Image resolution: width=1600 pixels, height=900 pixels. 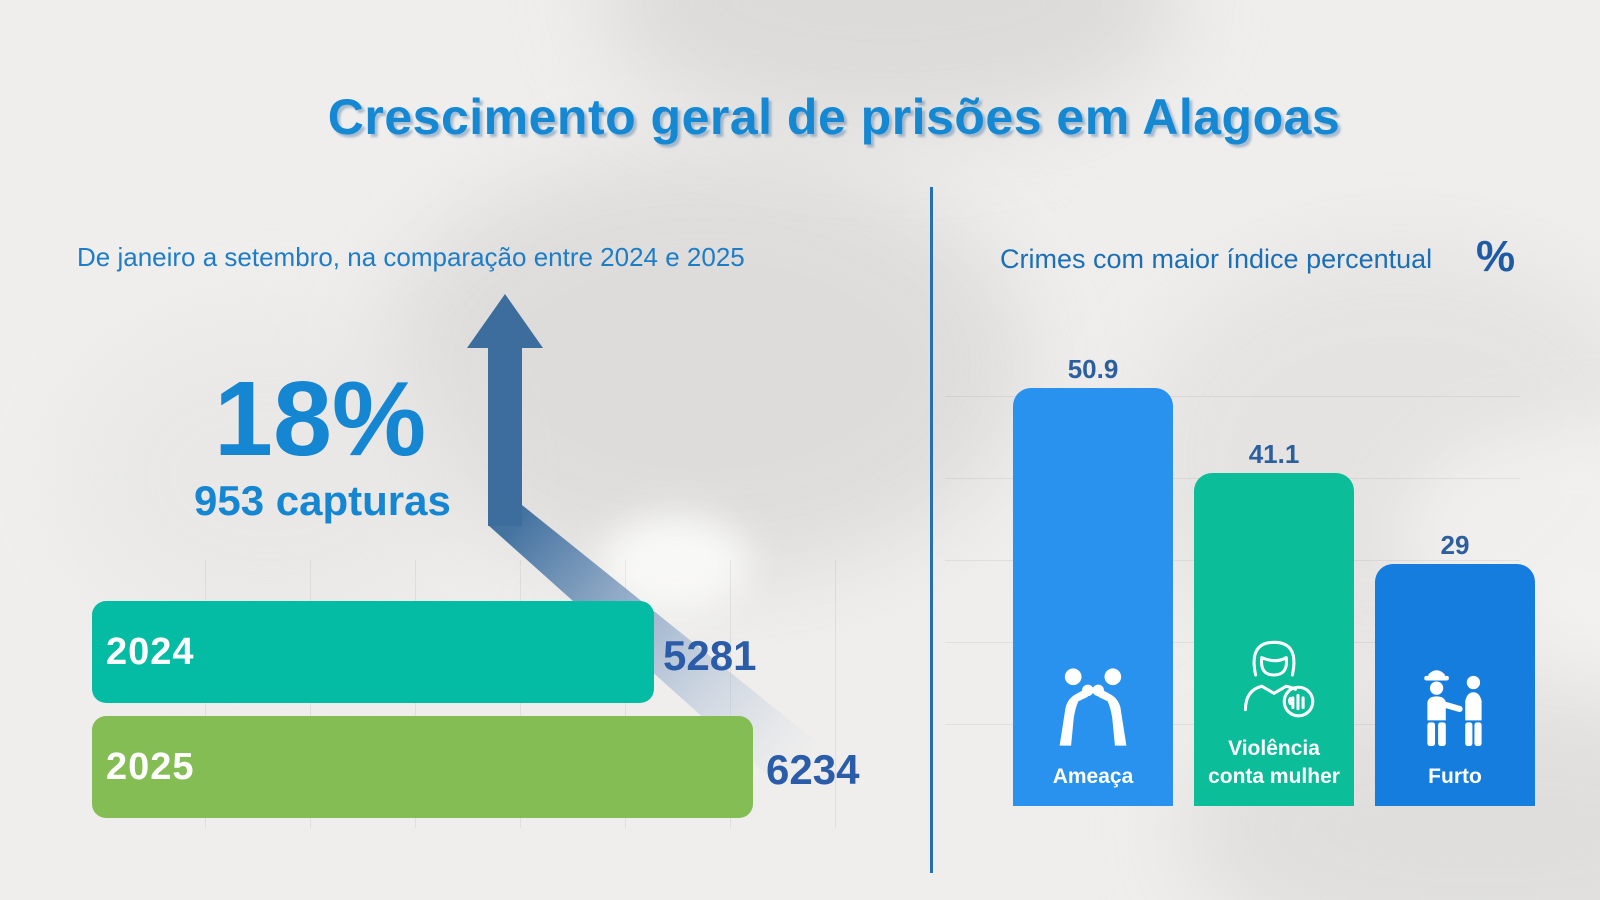 What do you see at coordinates (1496, 256) in the screenshot?
I see `percent-symbol: %` at bounding box center [1496, 256].